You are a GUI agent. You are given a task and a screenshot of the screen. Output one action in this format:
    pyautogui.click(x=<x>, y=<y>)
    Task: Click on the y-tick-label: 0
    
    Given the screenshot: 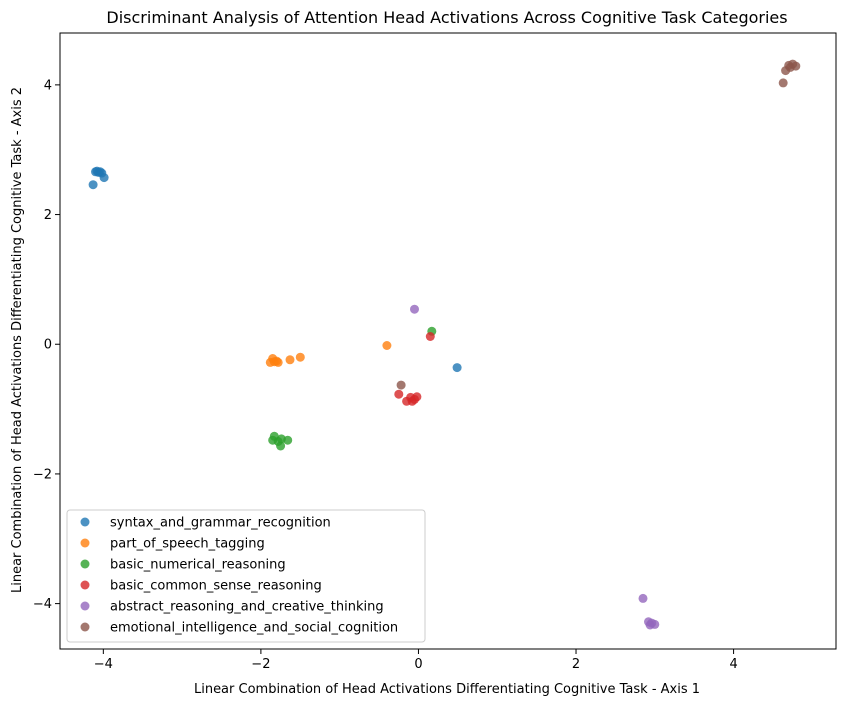 What is the action you would take?
    pyautogui.click(x=48, y=345)
    